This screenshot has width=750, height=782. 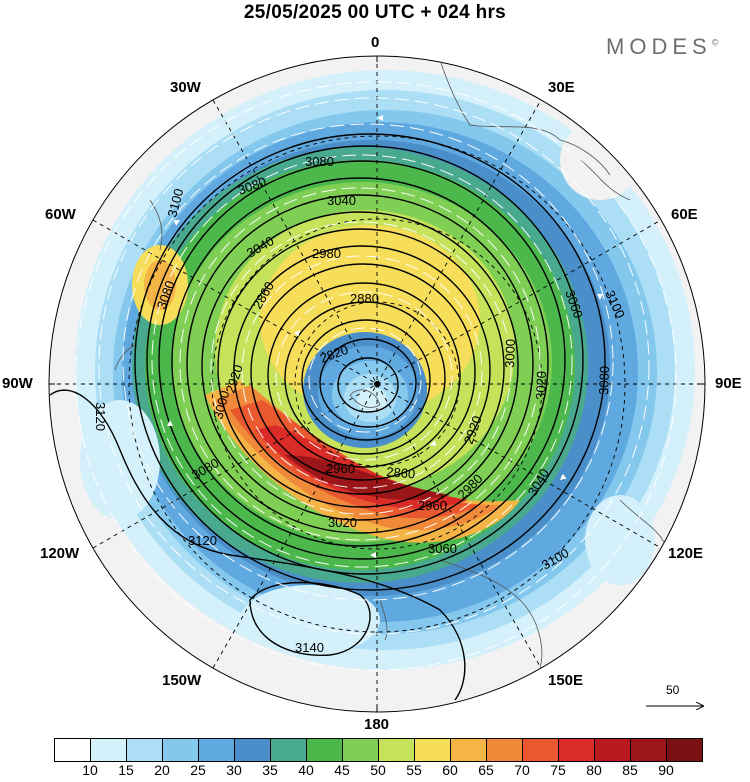 What do you see at coordinates (306, 770) in the screenshot?
I see `colorbar-tick: 40` at bounding box center [306, 770].